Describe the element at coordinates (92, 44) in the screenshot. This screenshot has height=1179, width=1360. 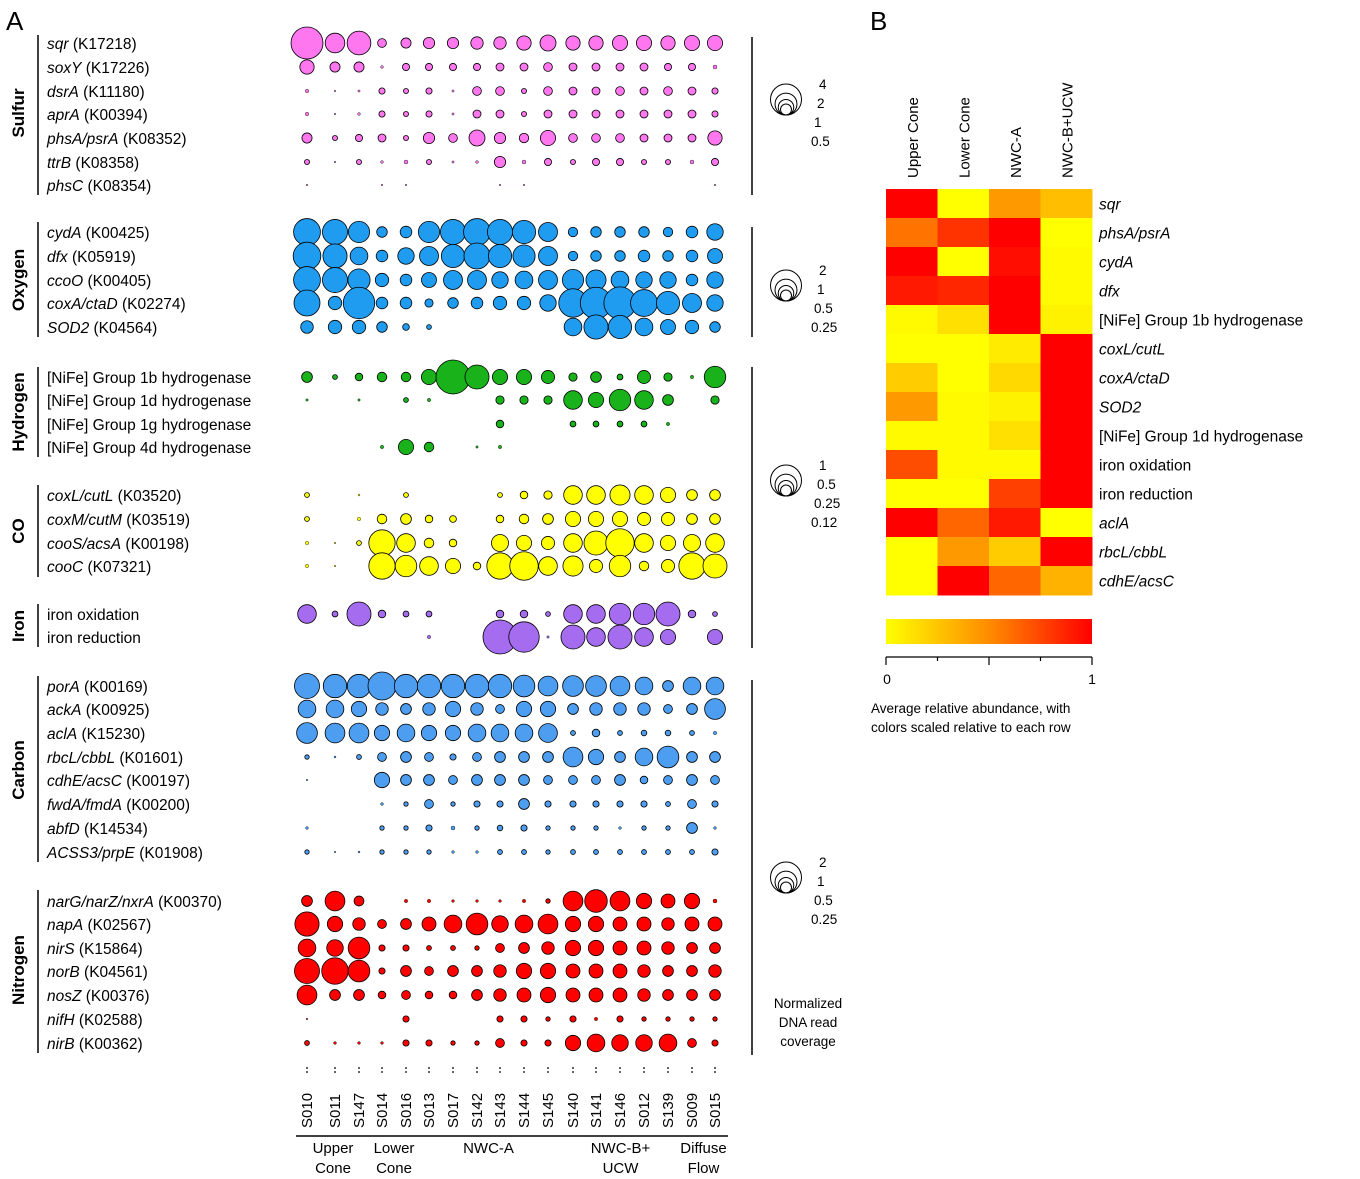
I see `gene-label: sqr (K17218)` at that location.